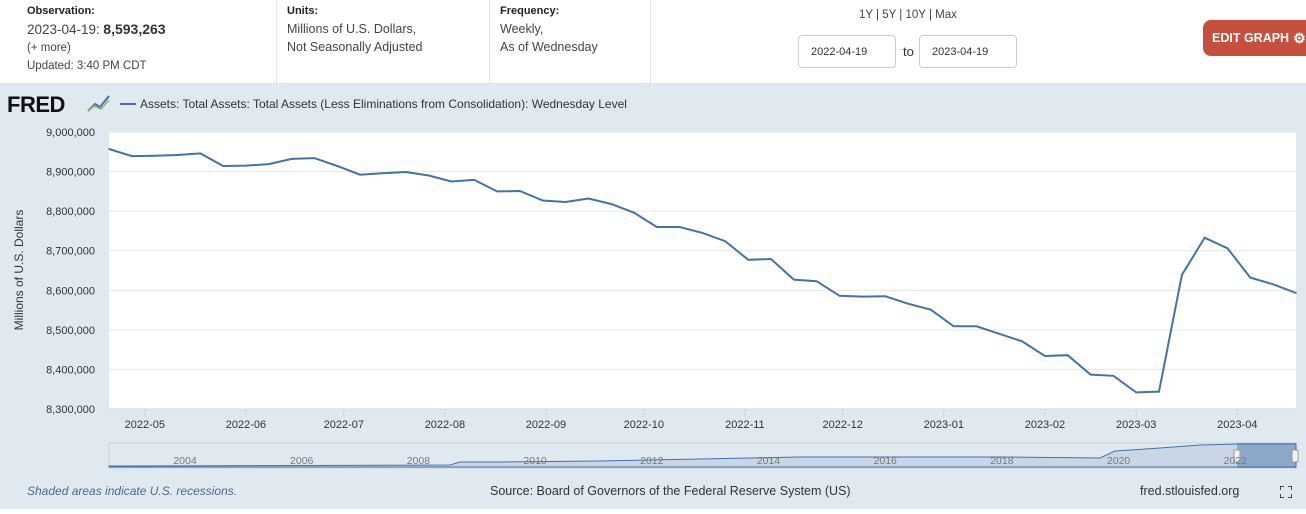 This screenshot has width=1306, height=514. What do you see at coordinates (70, 291) in the screenshot?
I see `y-tick-label: 8,600,000` at bounding box center [70, 291].